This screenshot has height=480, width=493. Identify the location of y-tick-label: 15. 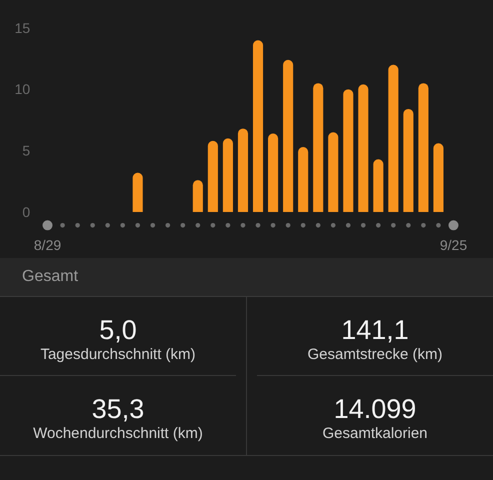
(22, 28).